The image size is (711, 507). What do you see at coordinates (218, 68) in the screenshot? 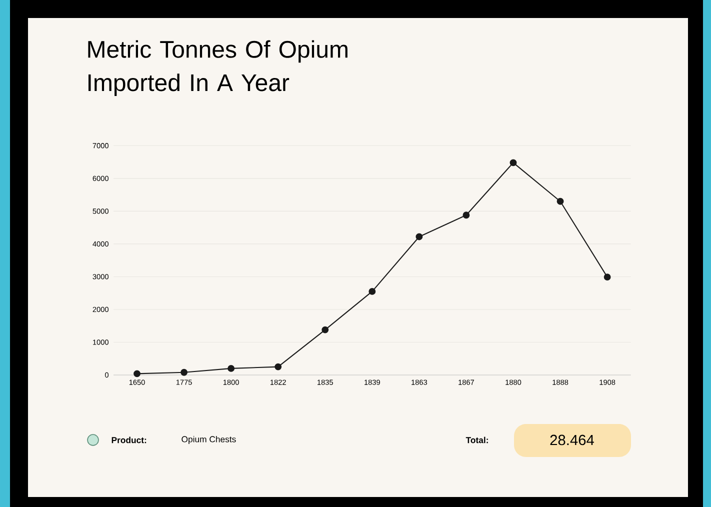
I see `chart-title: Metric Tonnes Of Opium Imported In A Year` at bounding box center [218, 68].